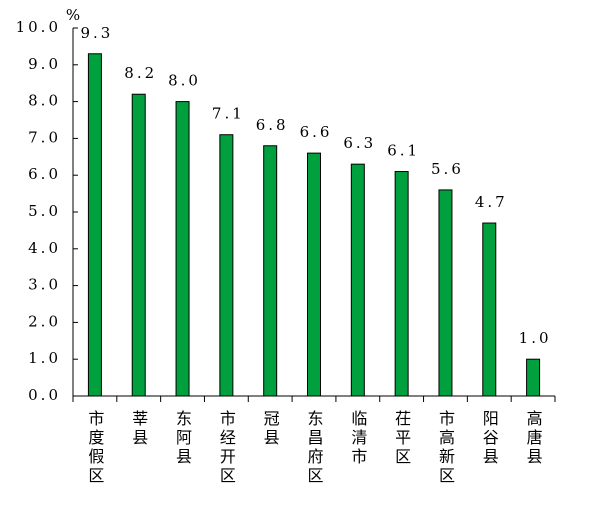  I want to click on y-tick-label: 1.0, so click(44, 358).